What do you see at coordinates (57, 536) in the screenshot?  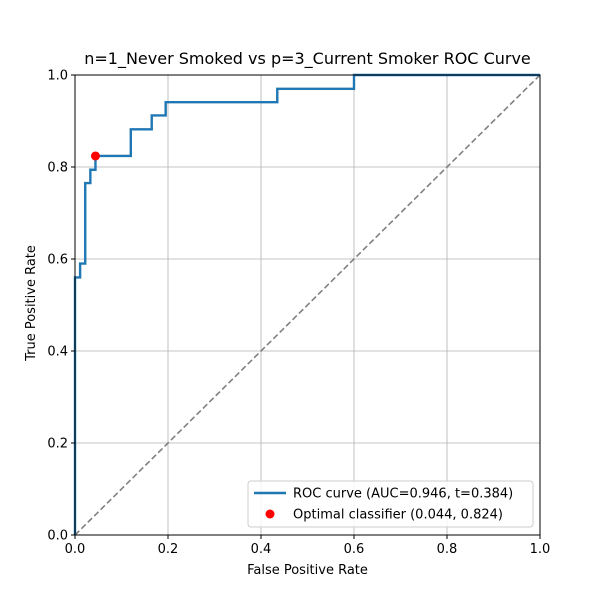 I see `y-tick-label: 0.0` at bounding box center [57, 536].